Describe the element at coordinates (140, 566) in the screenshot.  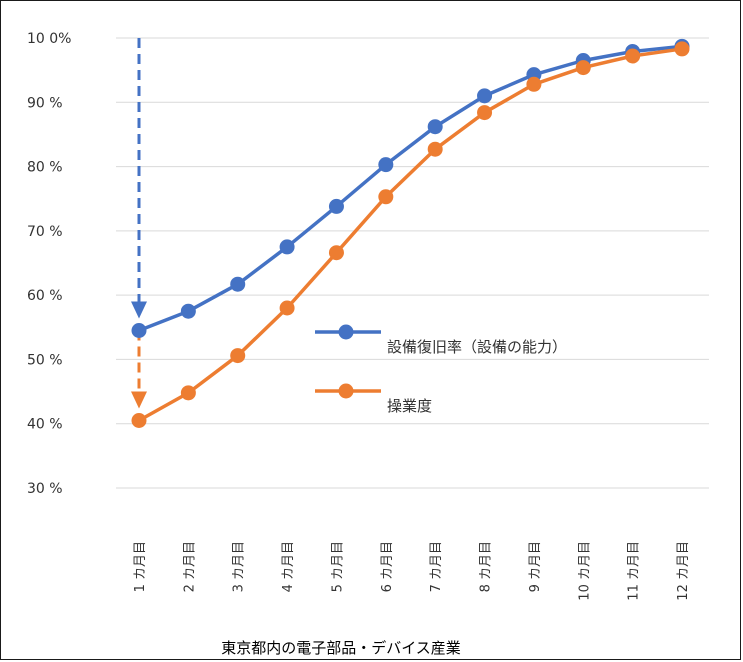
I see `x-tick-label: 1 カ月目` at that location.